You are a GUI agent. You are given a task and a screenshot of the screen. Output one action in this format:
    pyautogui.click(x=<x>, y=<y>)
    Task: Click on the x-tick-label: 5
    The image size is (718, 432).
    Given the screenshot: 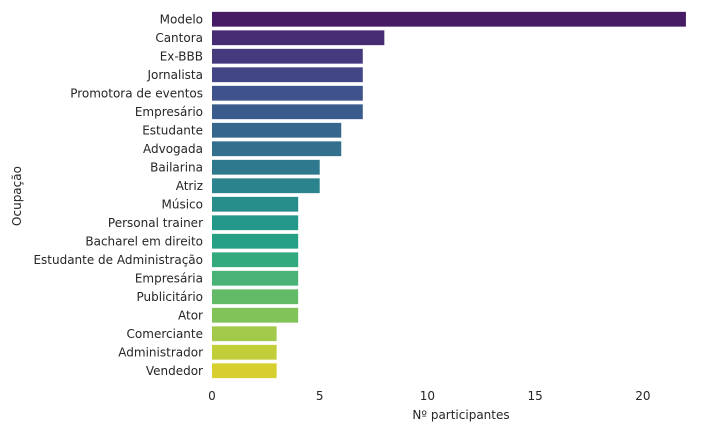 What is the action you would take?
    pyautogui.click(x=320, y=396)
    